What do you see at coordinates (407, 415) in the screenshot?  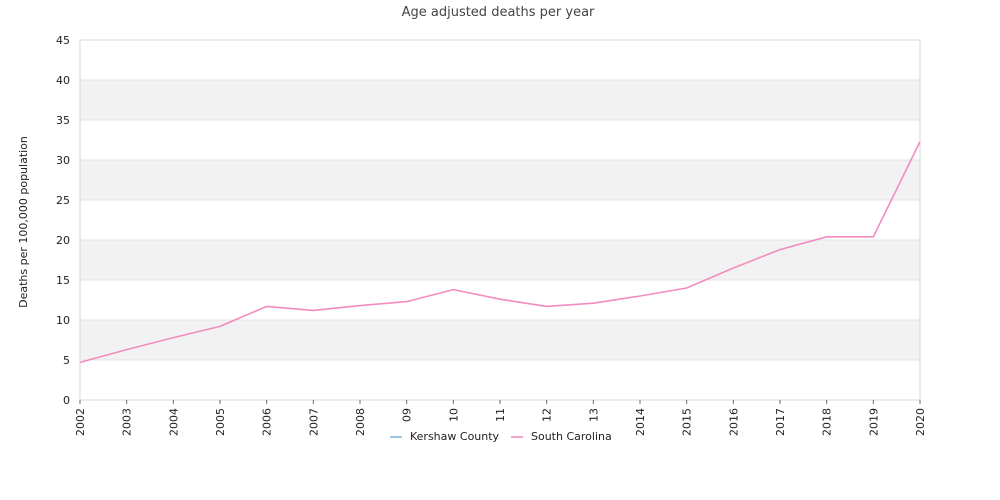 I see `x-tick-label: 09` at bounding box center [407, 415].